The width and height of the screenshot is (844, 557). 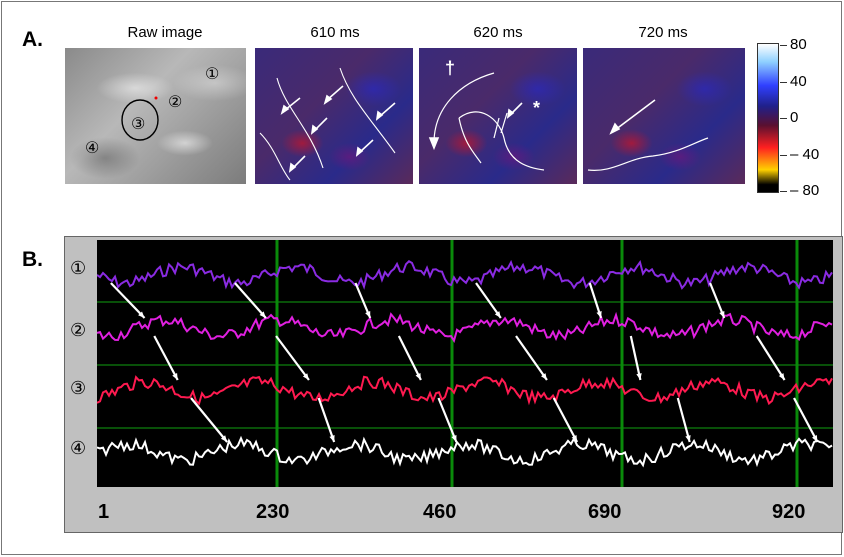 I want to click on colorbar-label-80: 80, so click(x=798, y=44).